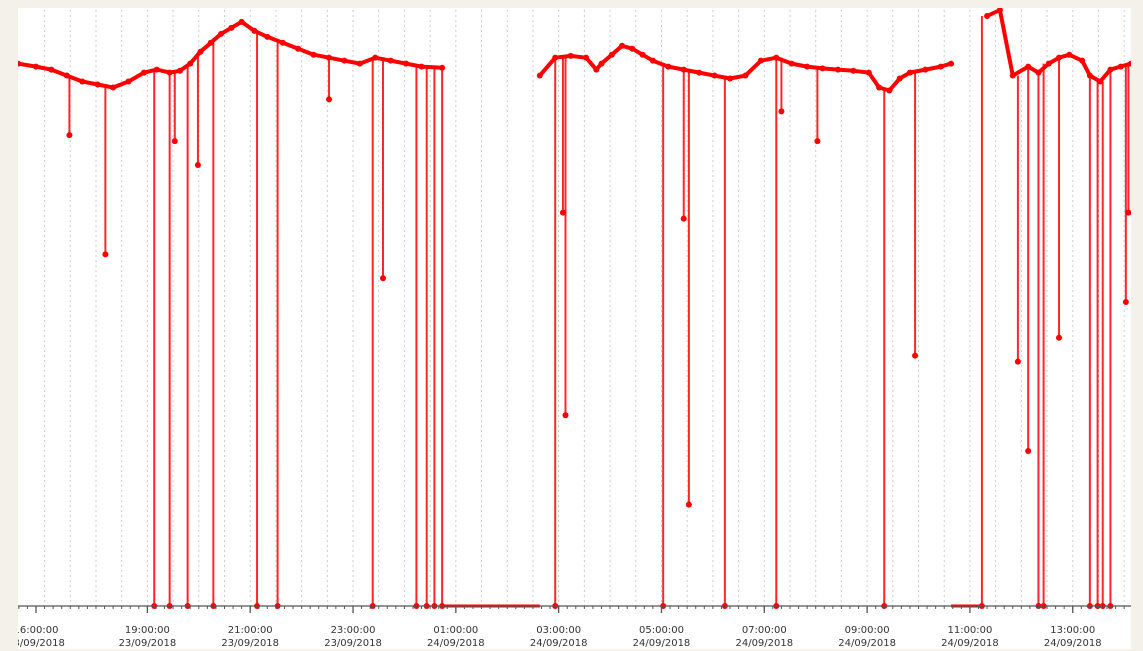 The width and height of the screenshot is (1143, 651). Describe the element at coordinates (764, 630) in the screenshot. I see `x-tick-label-time: 07:00:00` at that location.